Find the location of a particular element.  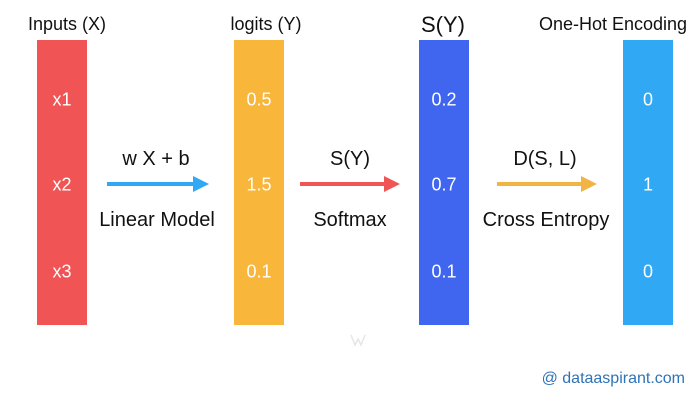

softmax-label: Softmax is located at coordinates (350, 220).